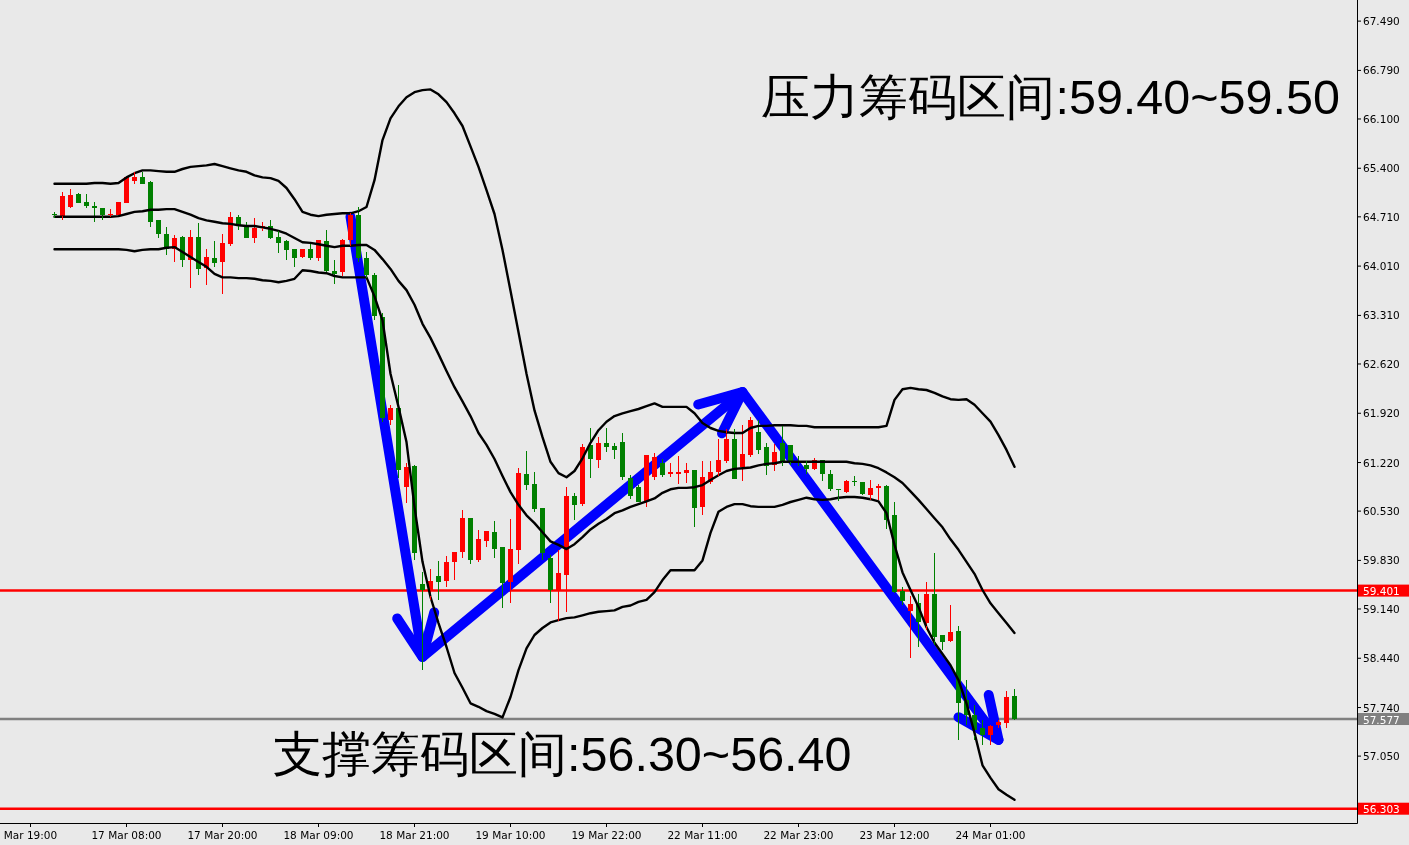  Describe the element at coordinates (702, 835) in the screenshot. I see `x-tick-label: 22 Mar 11:00` at that location.